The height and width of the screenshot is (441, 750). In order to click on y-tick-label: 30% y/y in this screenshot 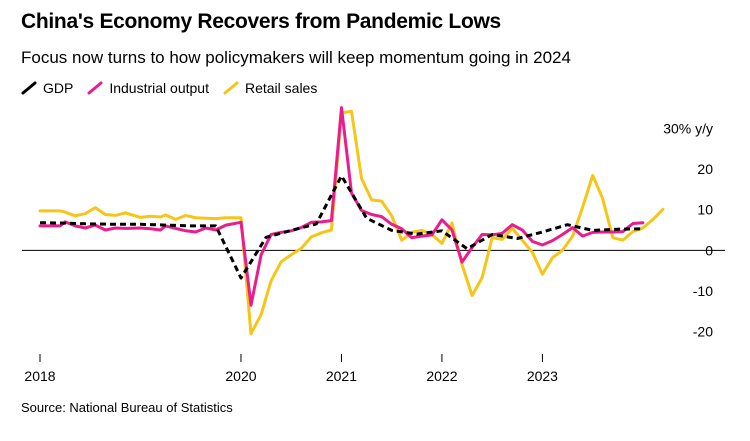, I will do `click(688, 128)`.